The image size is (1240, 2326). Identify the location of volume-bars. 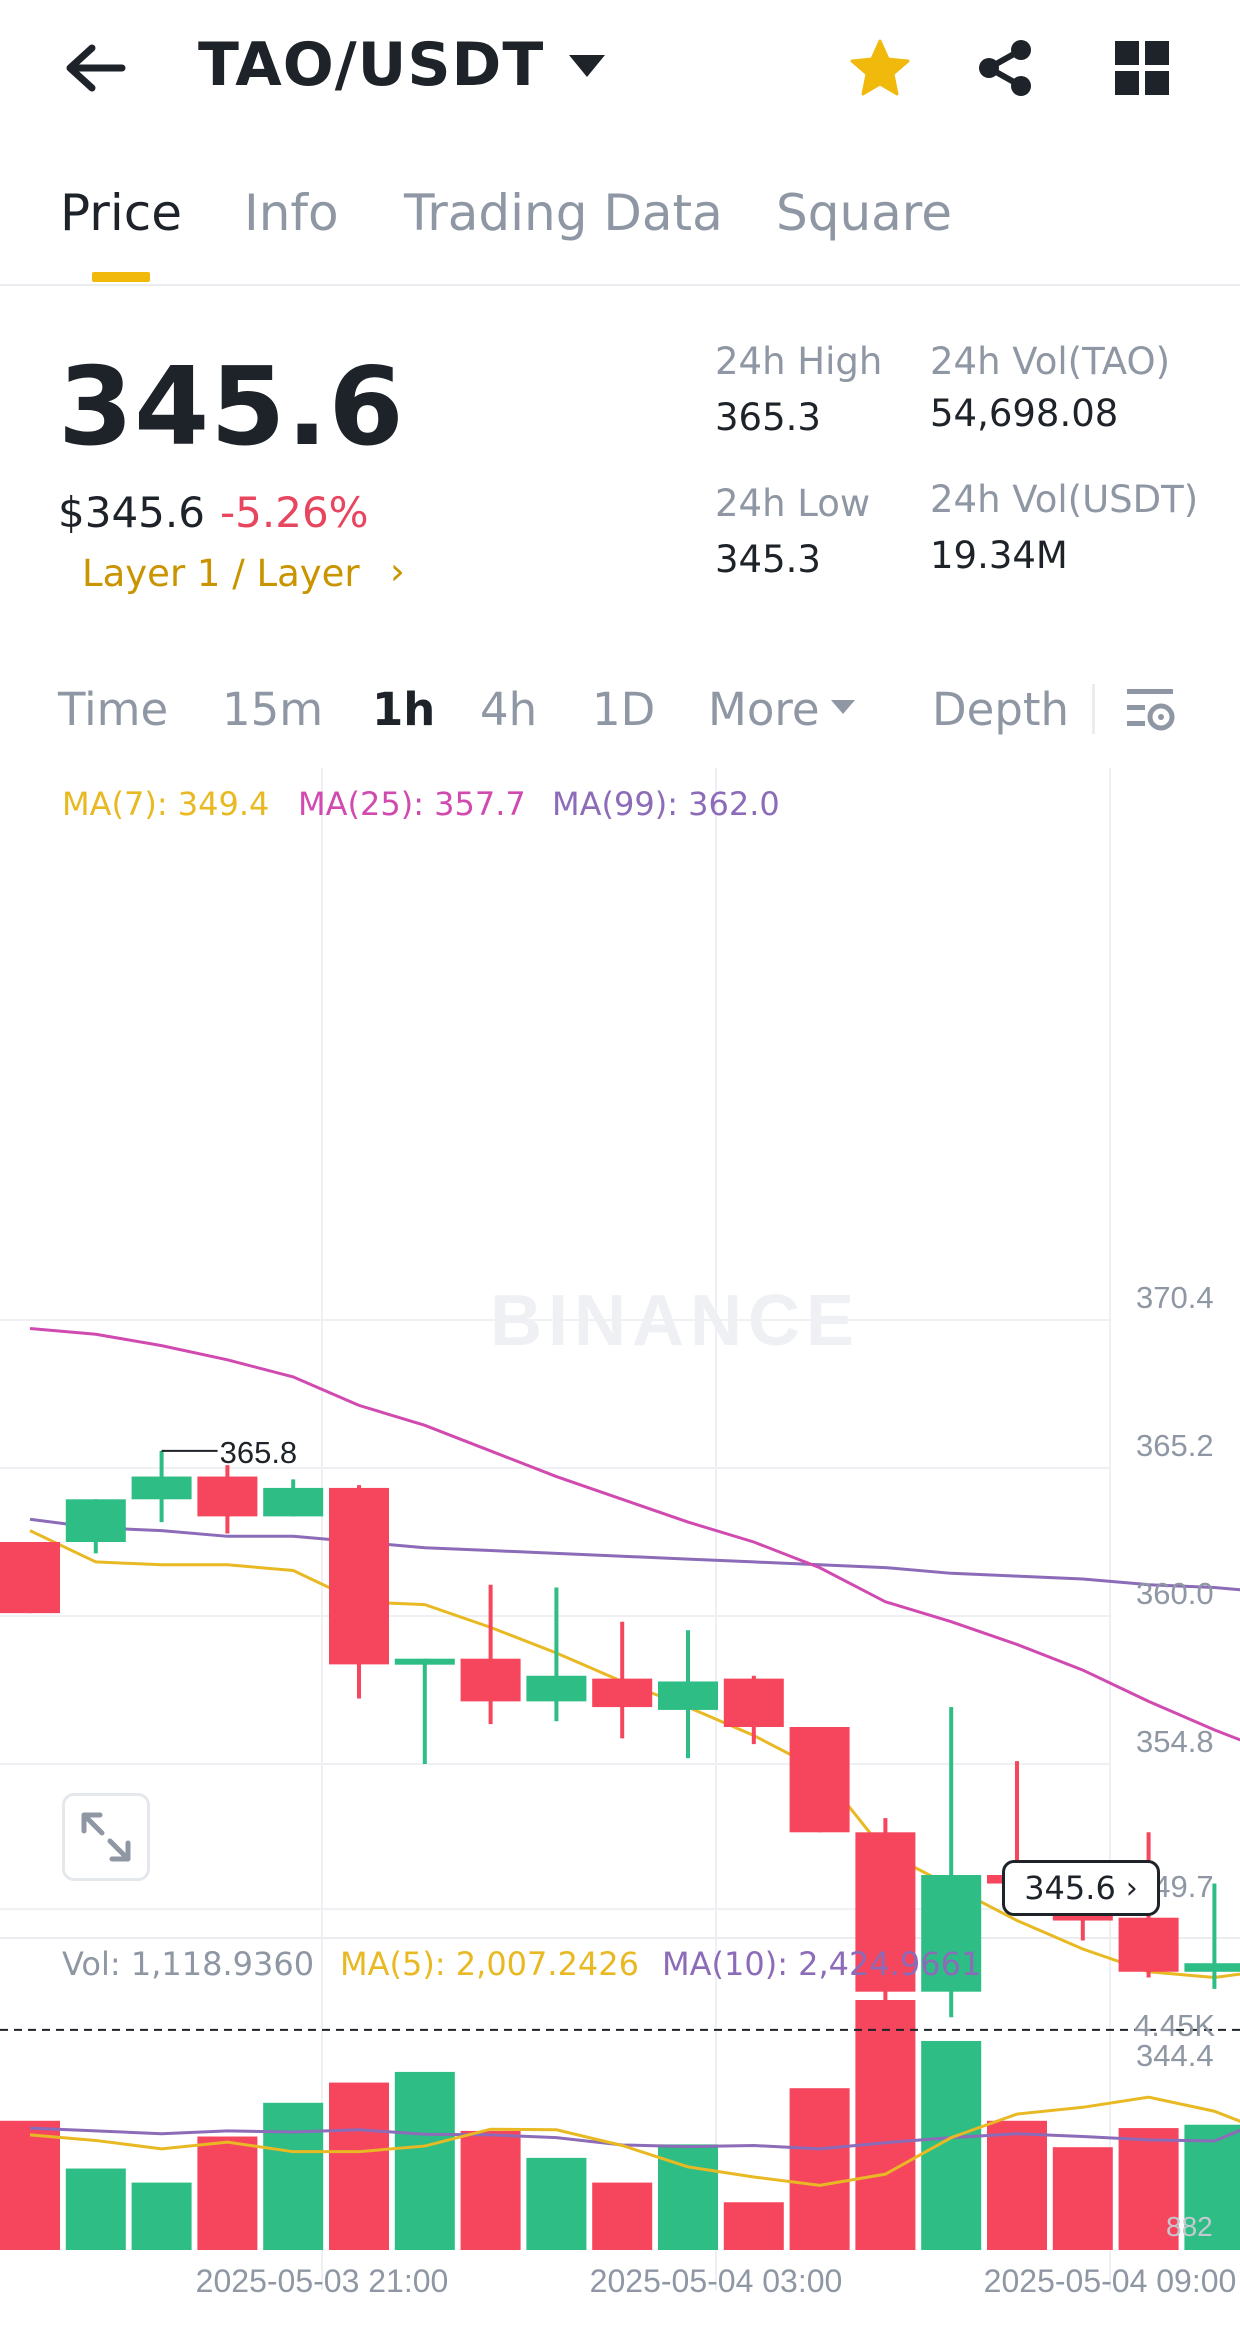
(620, 2125).